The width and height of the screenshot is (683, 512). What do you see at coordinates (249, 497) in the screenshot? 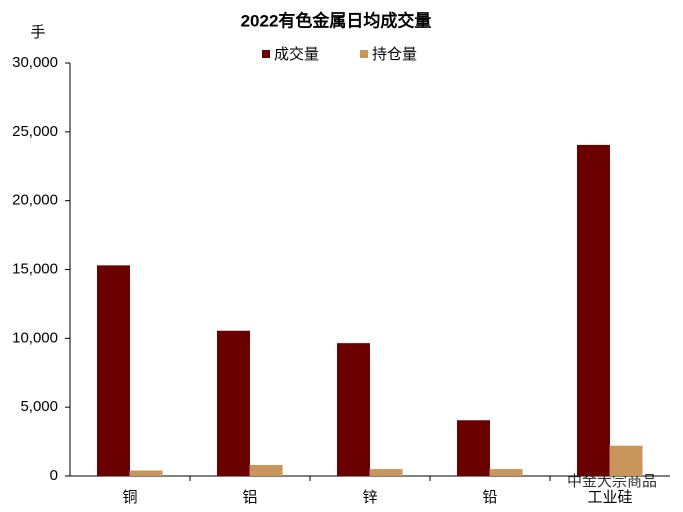
I see `x-tick-label: 铝` at bounding box center [249, 497].